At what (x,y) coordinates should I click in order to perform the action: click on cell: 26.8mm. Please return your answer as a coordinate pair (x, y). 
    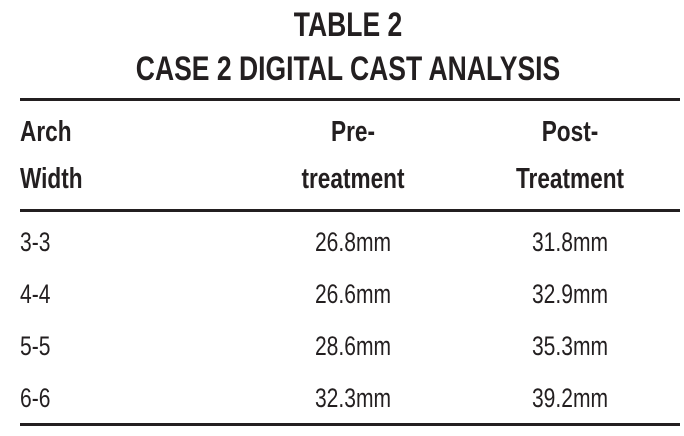
    Looking at the image, I should click on (353, 242).